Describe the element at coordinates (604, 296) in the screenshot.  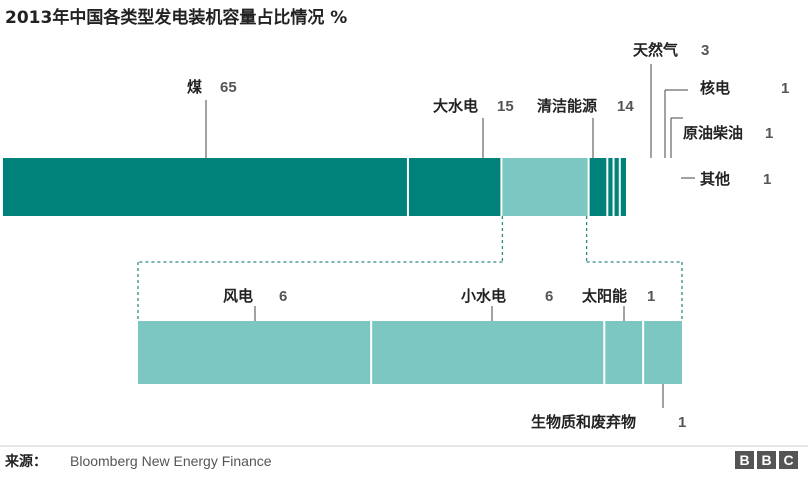
I see `breakdown-label-2: 太阳能` at that location.